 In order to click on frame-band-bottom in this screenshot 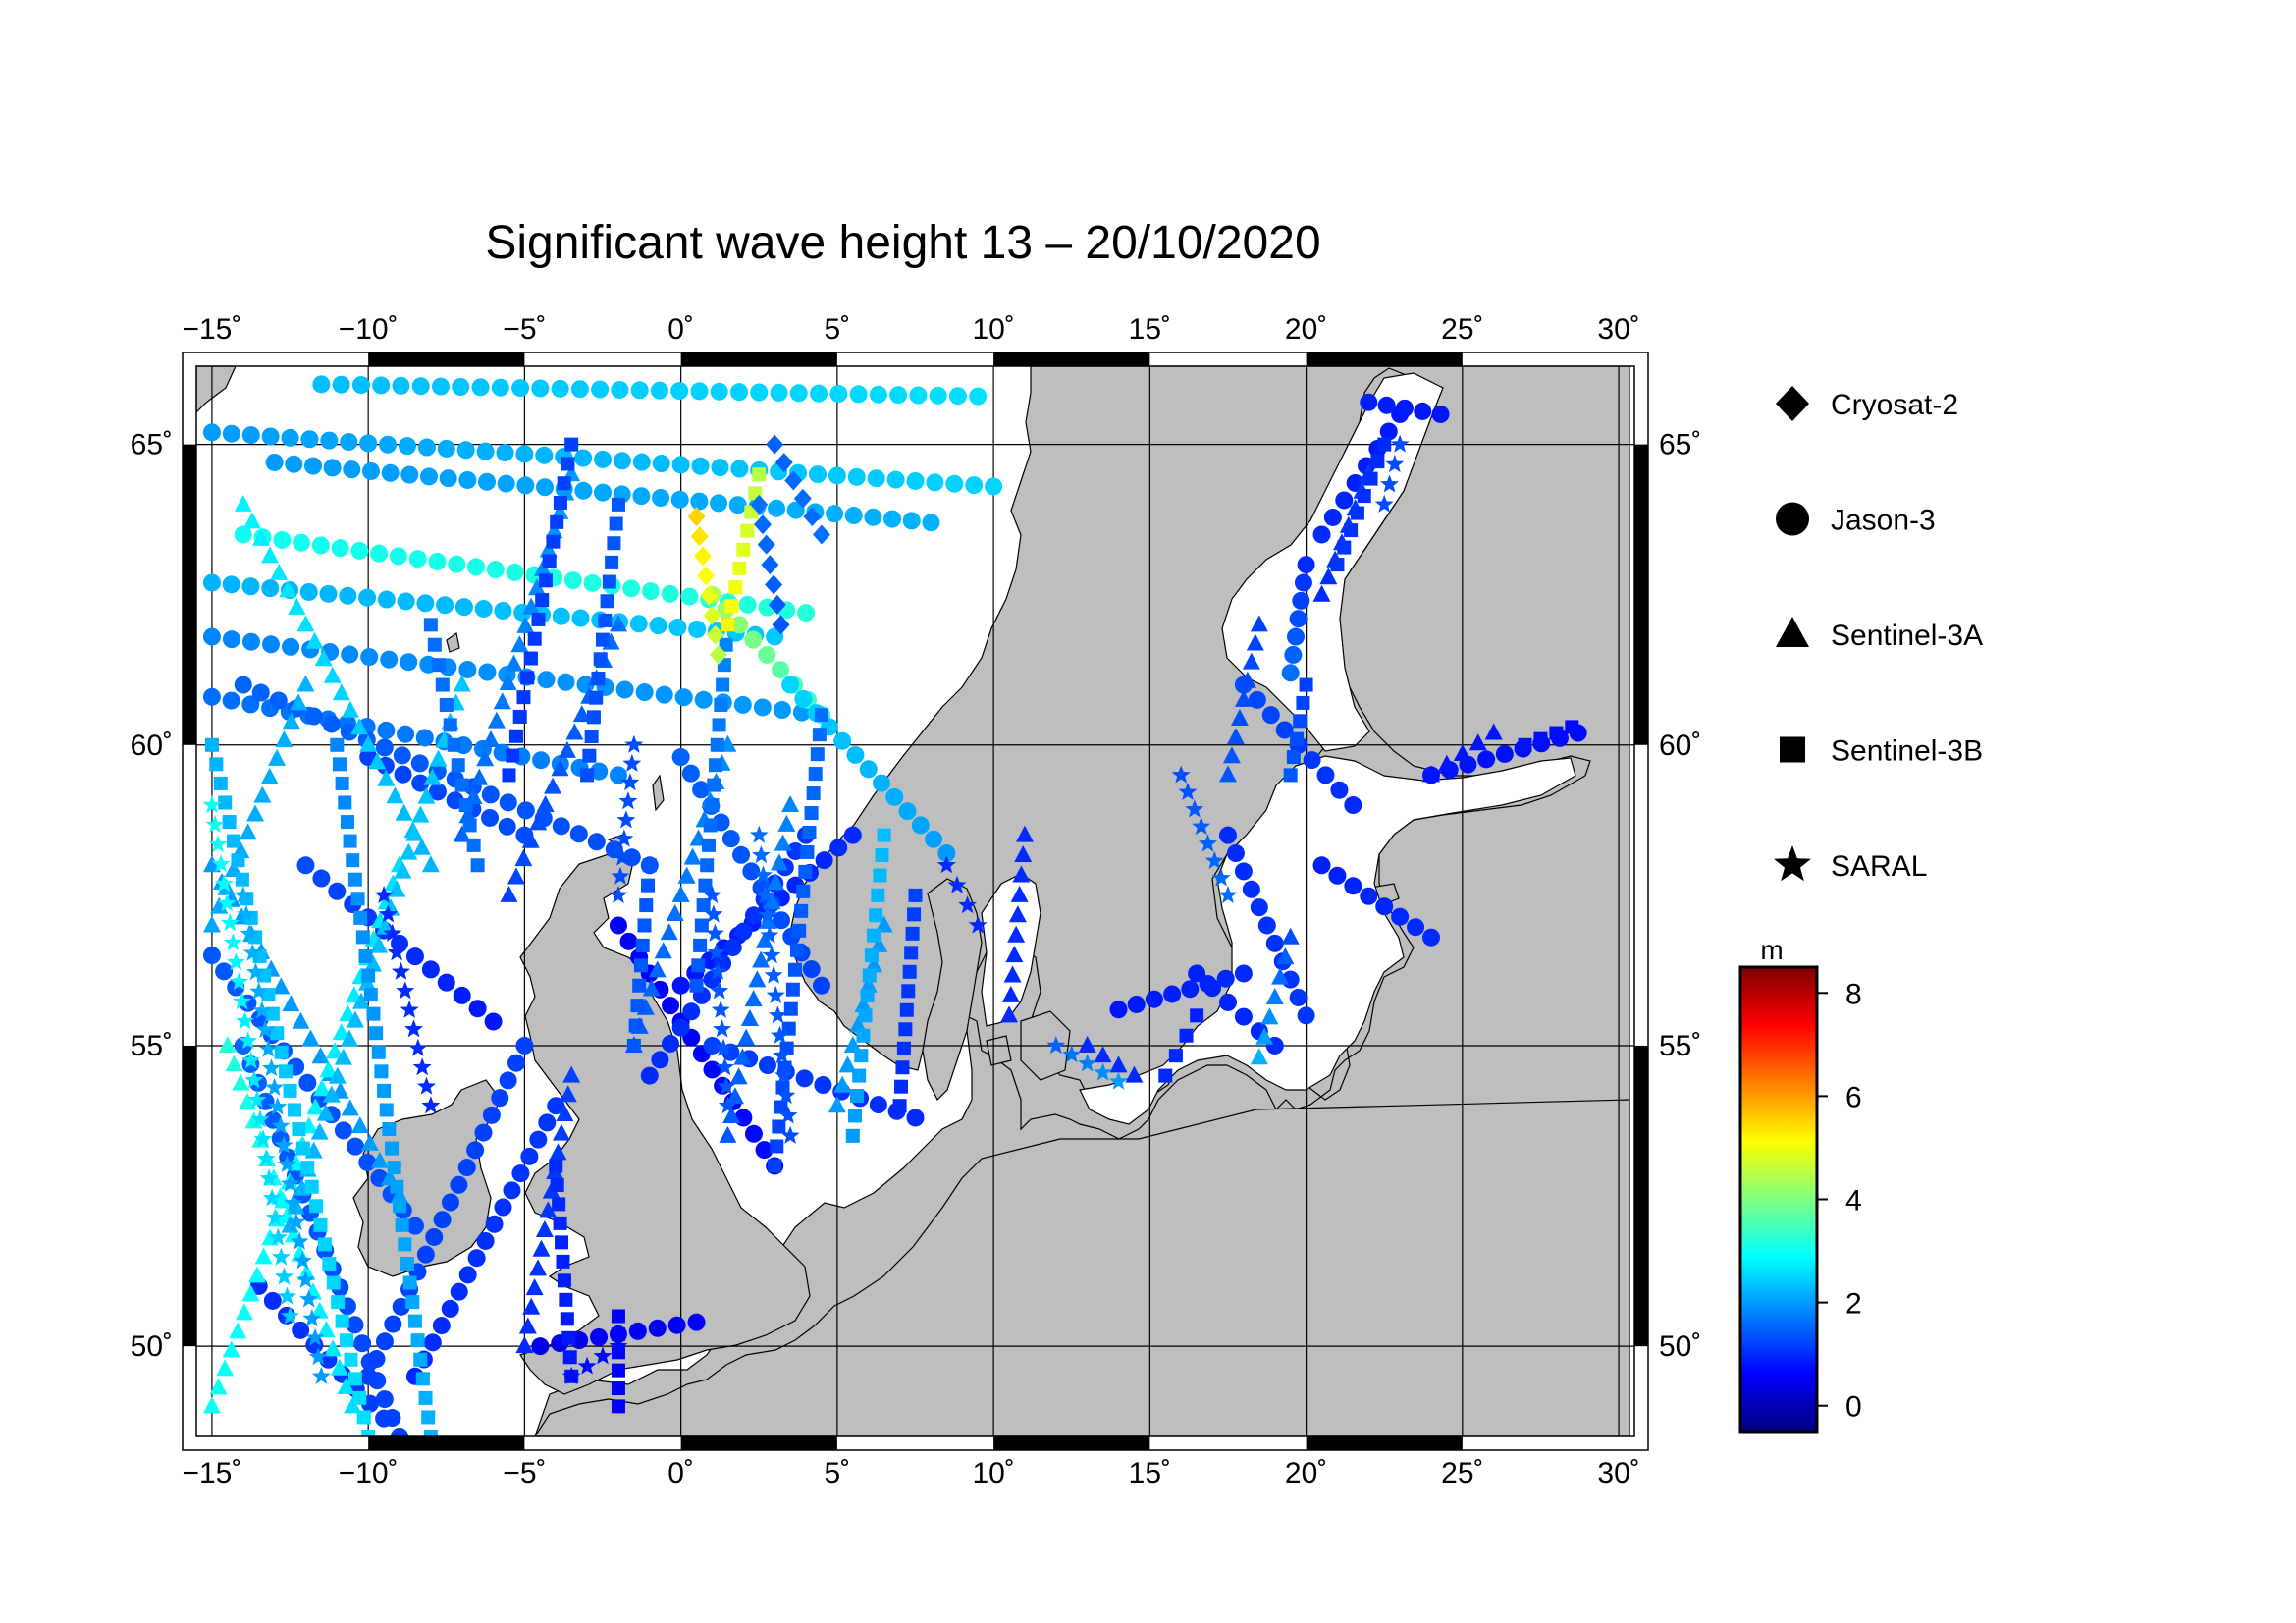, I will do `click(446, 1443)`.